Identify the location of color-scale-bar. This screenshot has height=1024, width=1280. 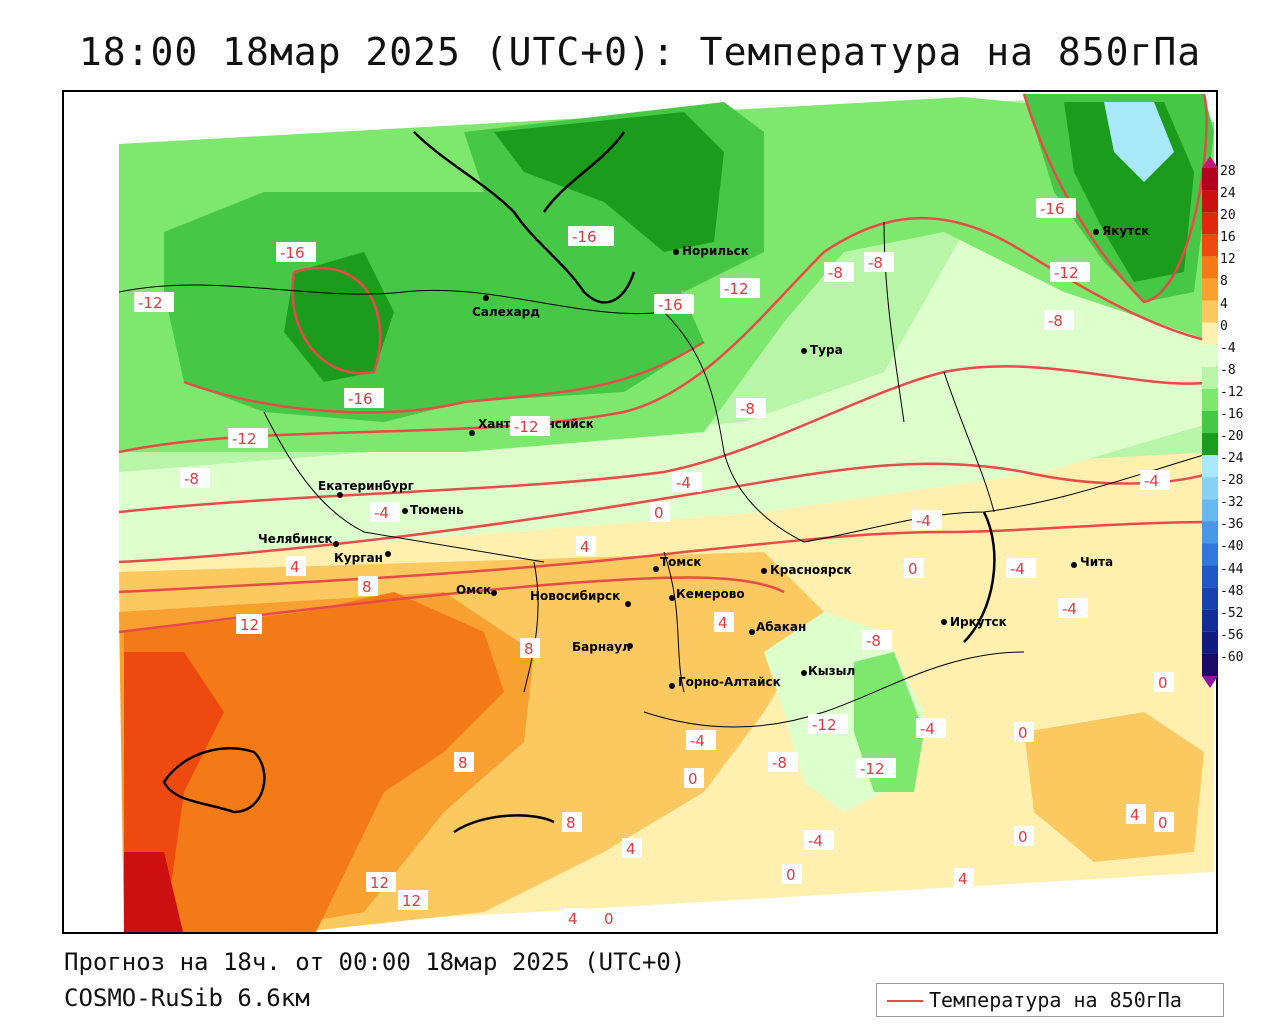
(1210, 422).